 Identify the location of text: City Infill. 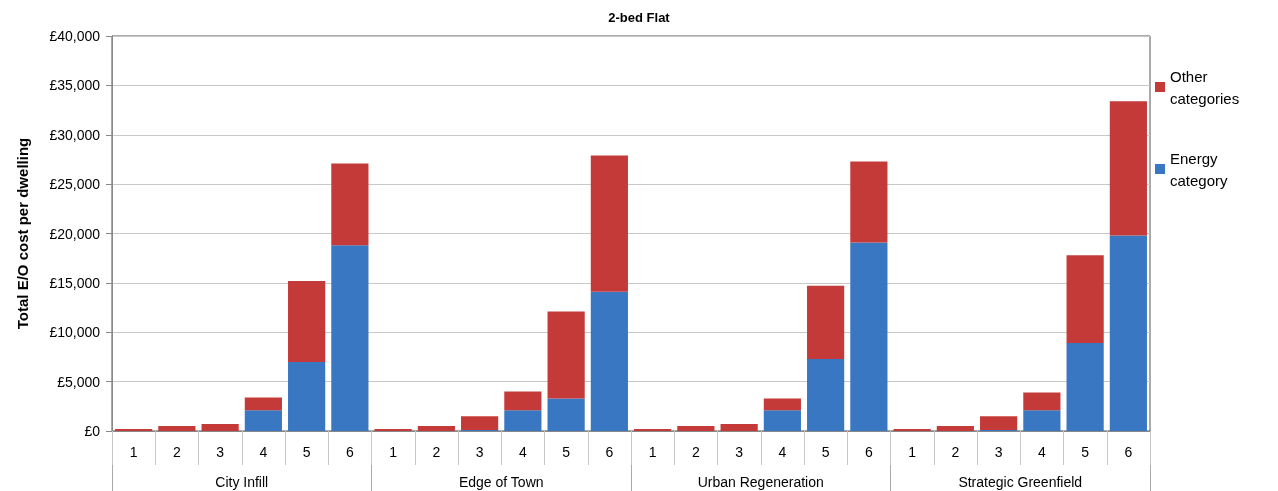
(242, 482).